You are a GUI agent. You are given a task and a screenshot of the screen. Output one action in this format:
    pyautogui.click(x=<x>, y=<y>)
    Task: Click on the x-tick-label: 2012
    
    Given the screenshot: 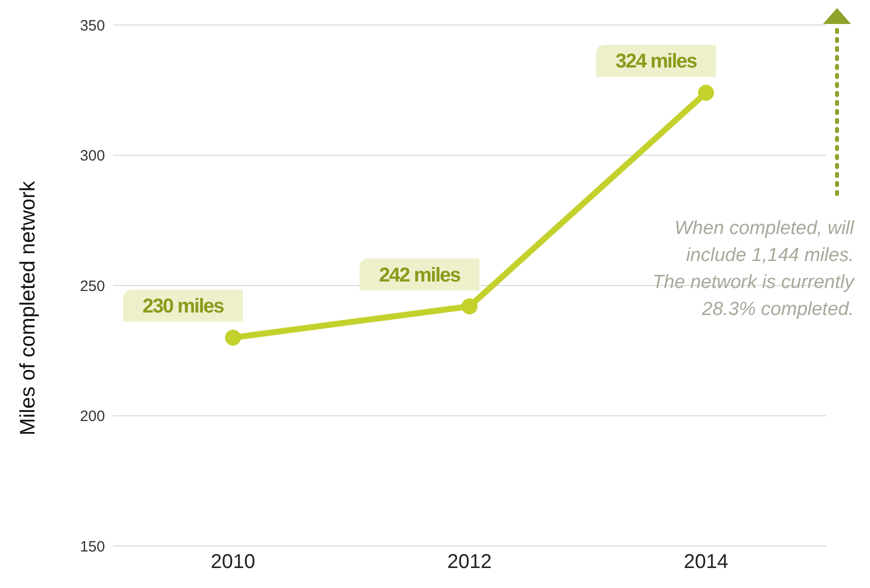 What is the action you would take?
    pyautogui.click(x=469, y=562)
    